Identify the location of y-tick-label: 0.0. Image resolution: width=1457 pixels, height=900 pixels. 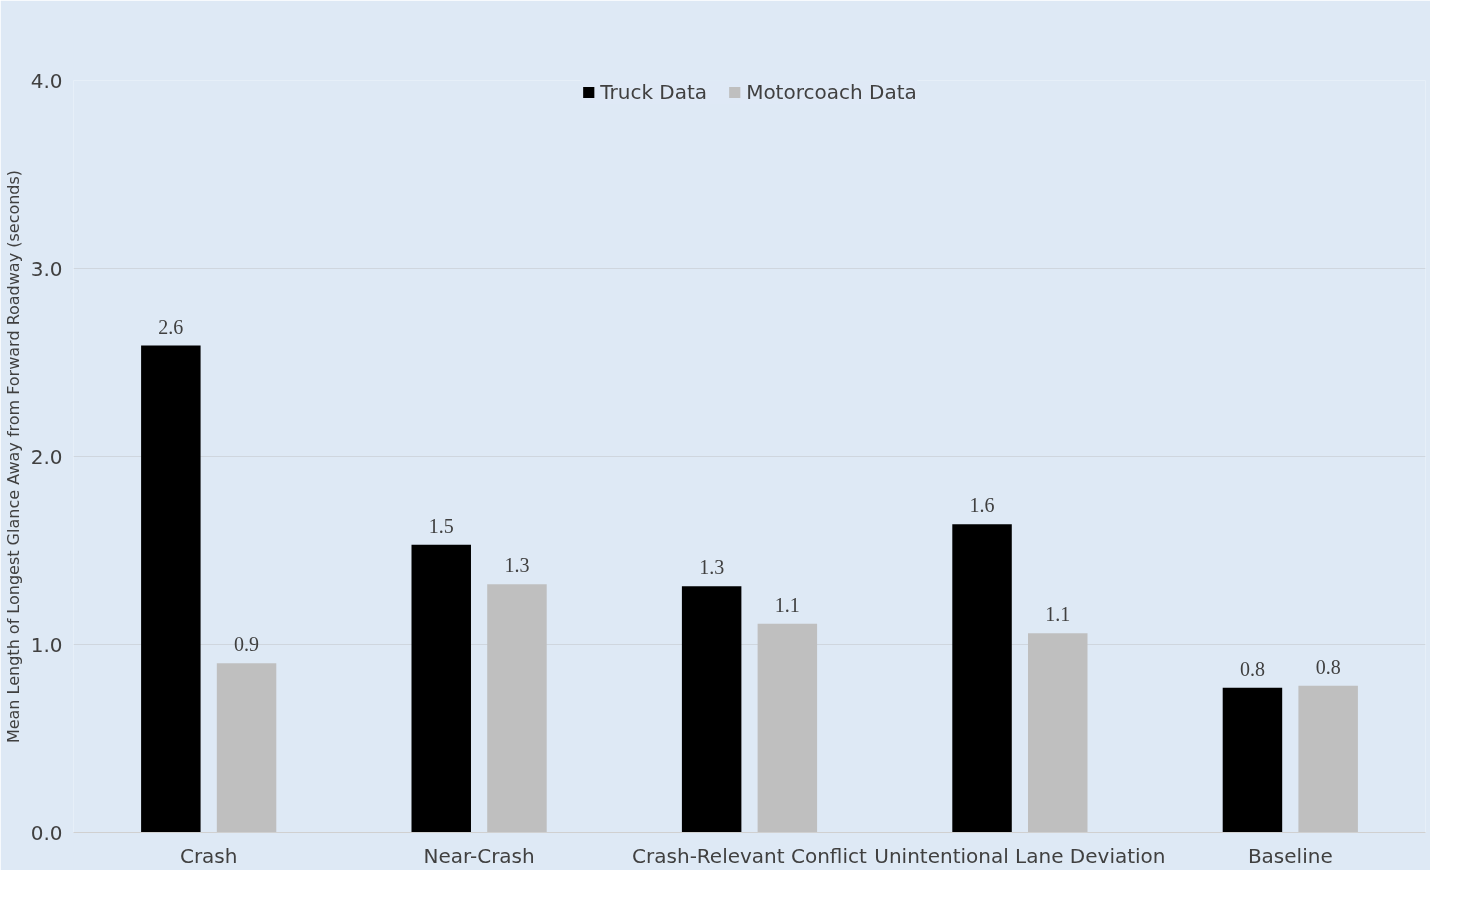
(46, 832).